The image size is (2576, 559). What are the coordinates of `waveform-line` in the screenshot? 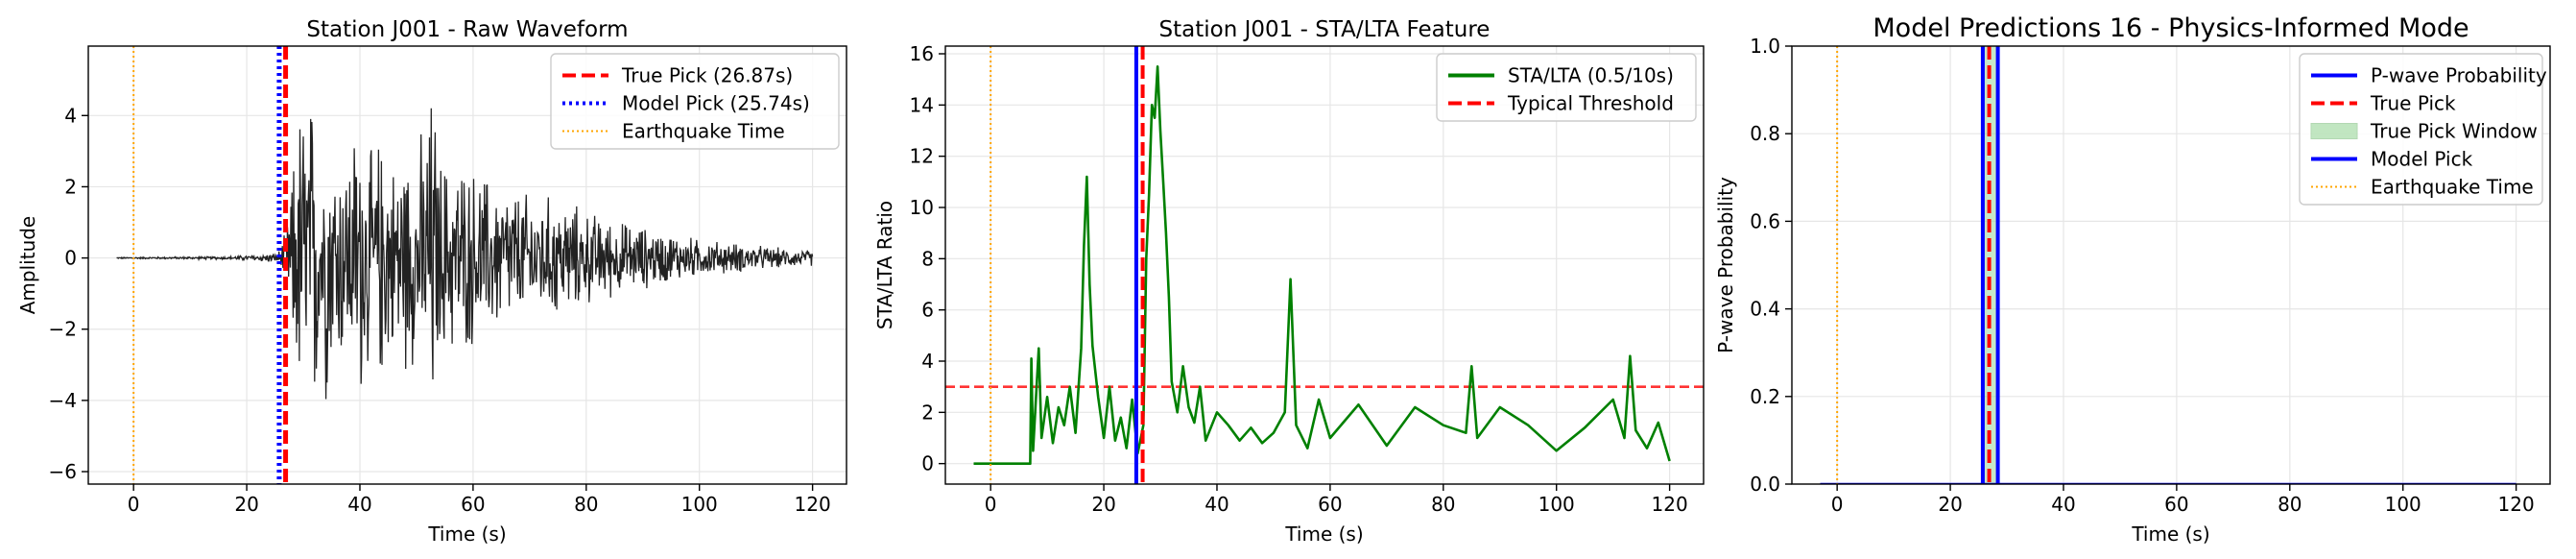 It's located at (465, 254).